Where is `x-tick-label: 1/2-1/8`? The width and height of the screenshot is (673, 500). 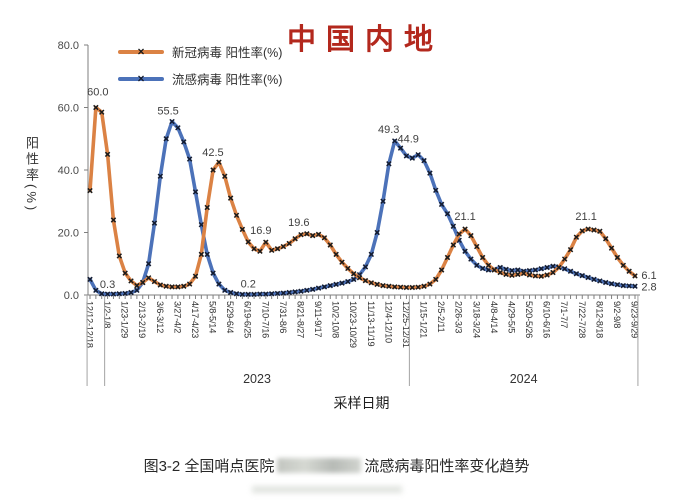
x-tick-label: 1/2-1/8 is located at coordinates (107, 314).